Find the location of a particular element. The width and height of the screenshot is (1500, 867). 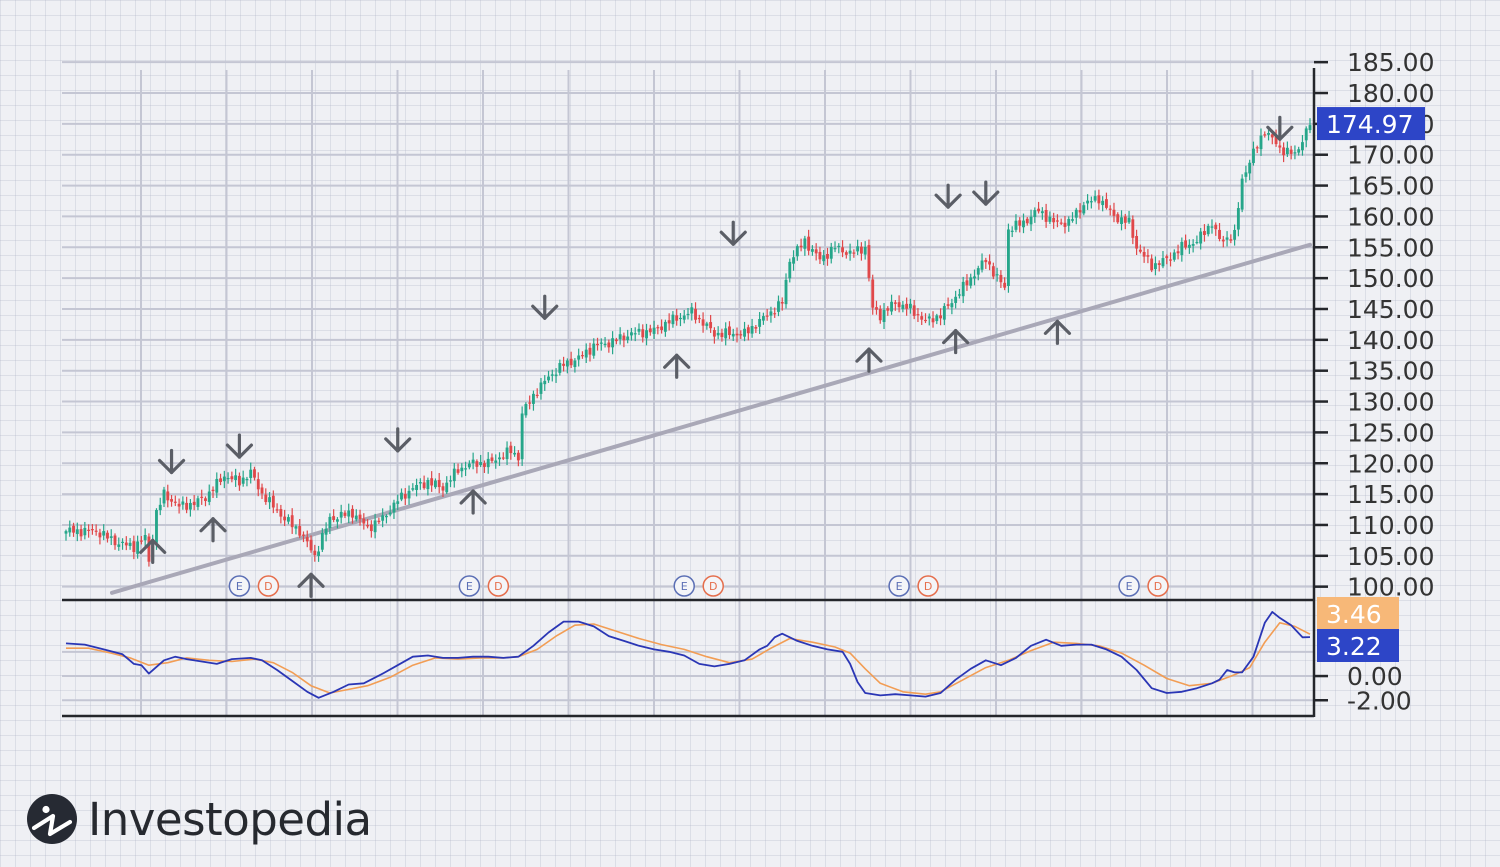

y-tick-label: 135.00 is located at coordinates (1390, 371).